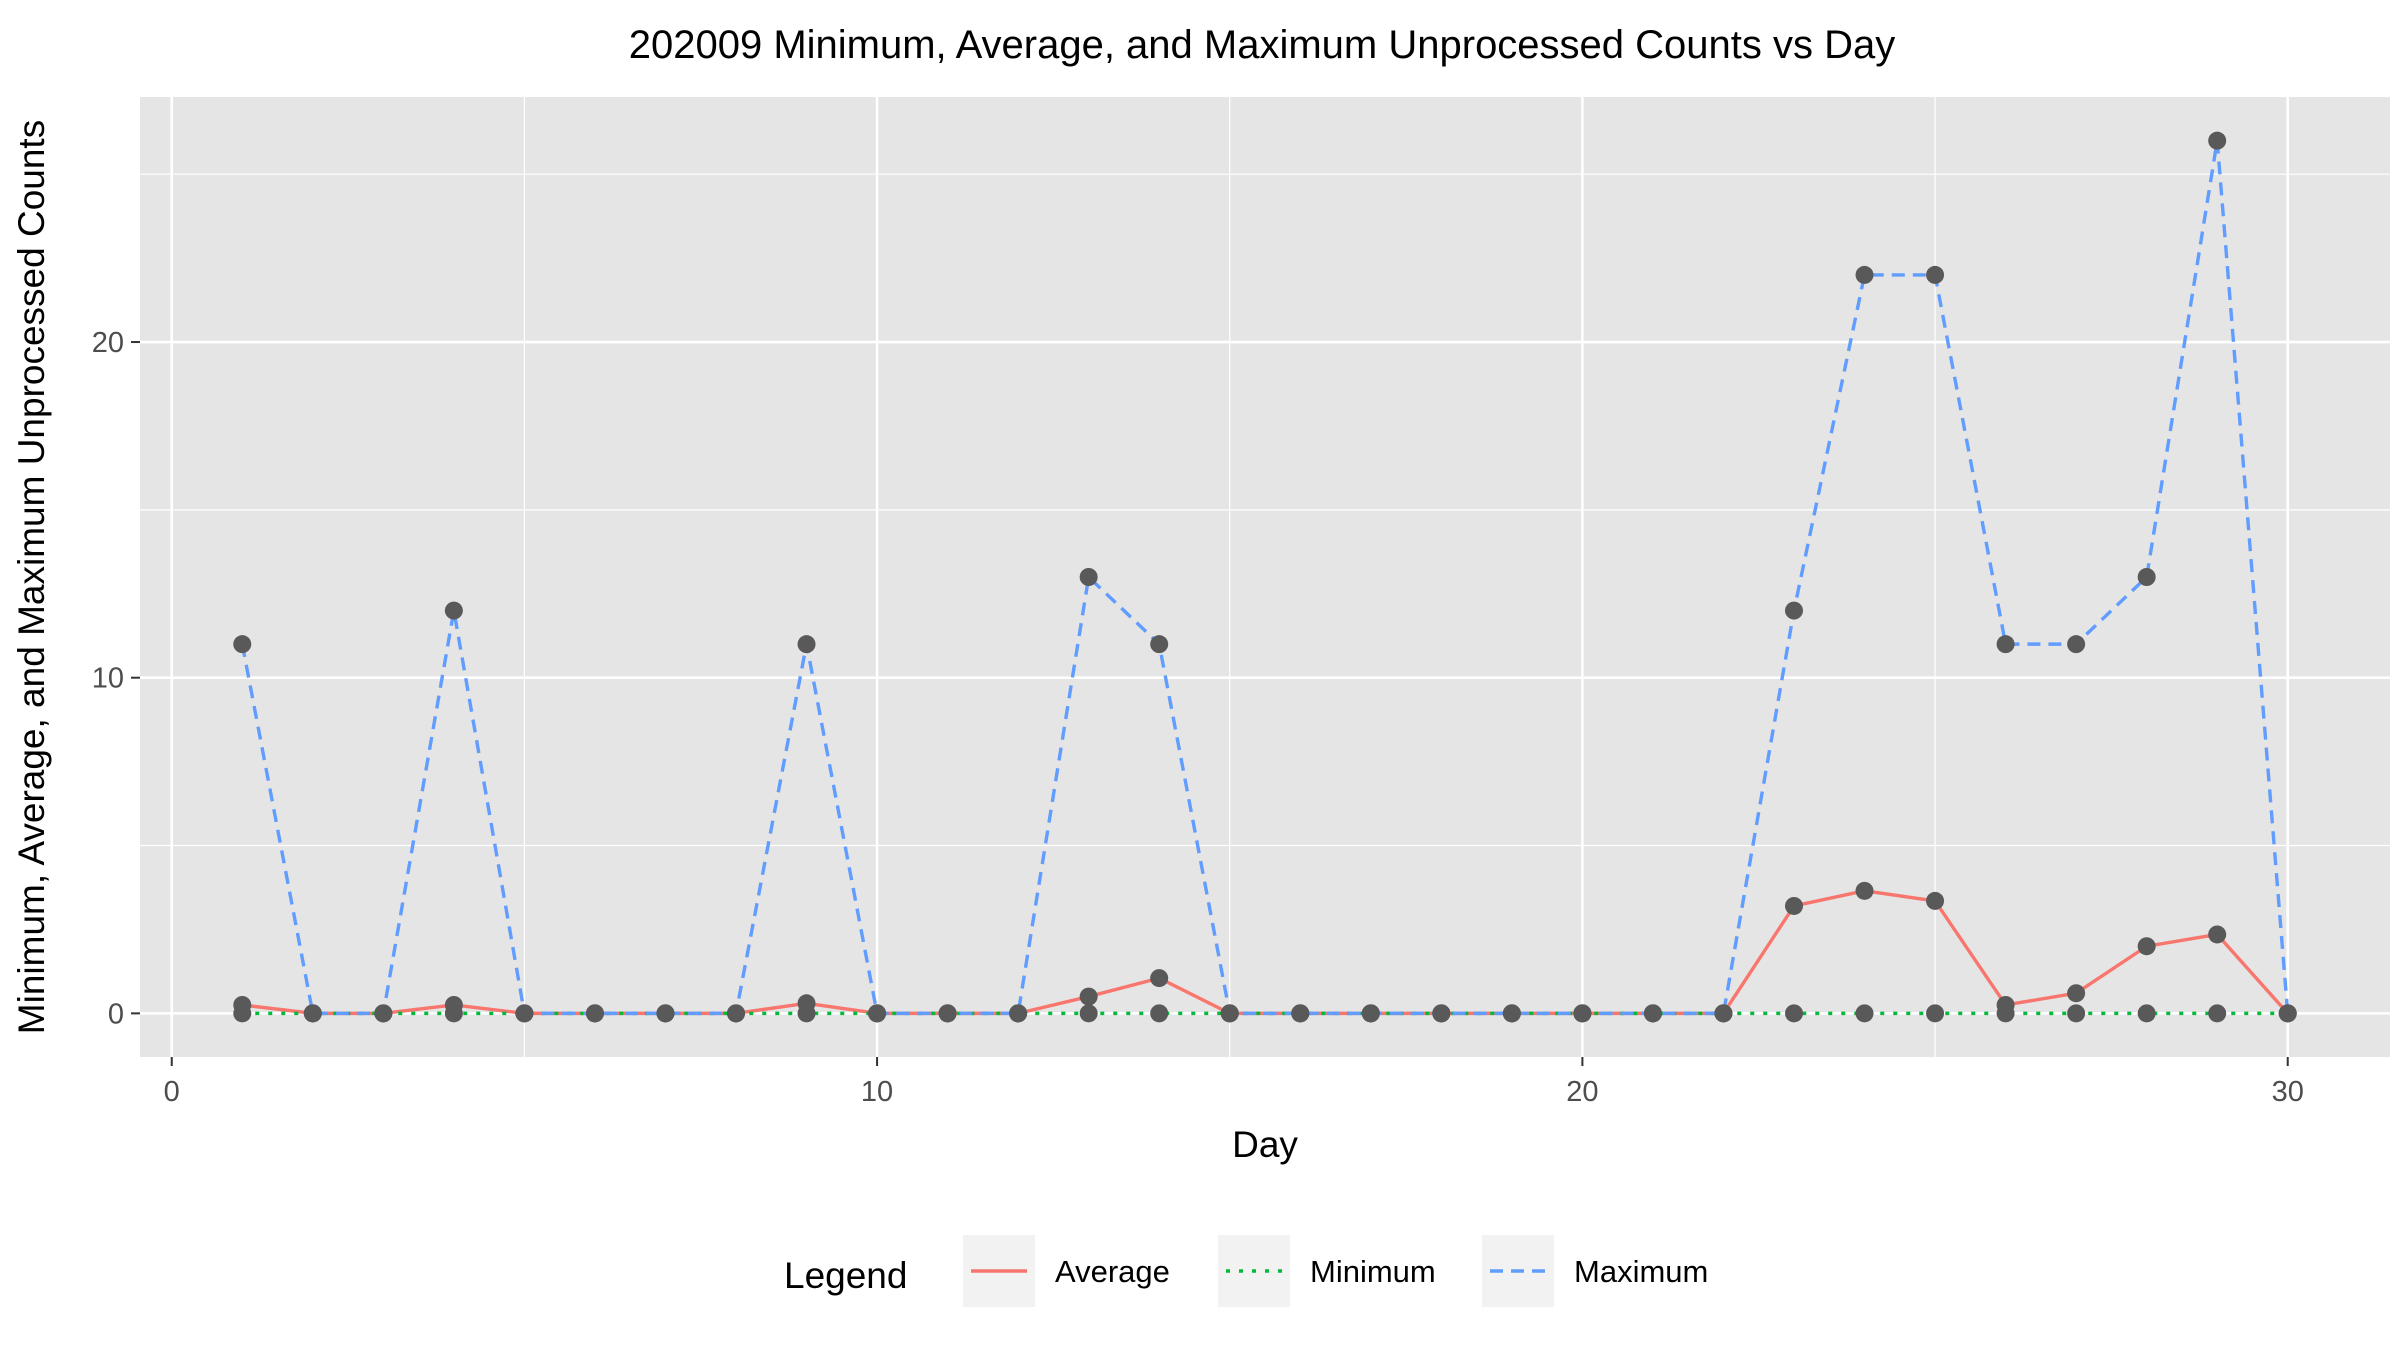  Describe the element at coordinates (1373, 1271) in the screenshot. I see `legend-label-minimum: Minimum` at that location.